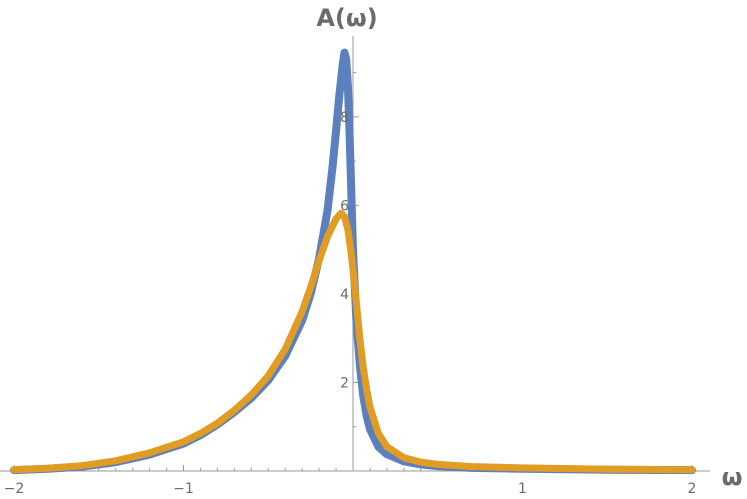  I want to click on x-tick-label: 1, so click(522, 489).